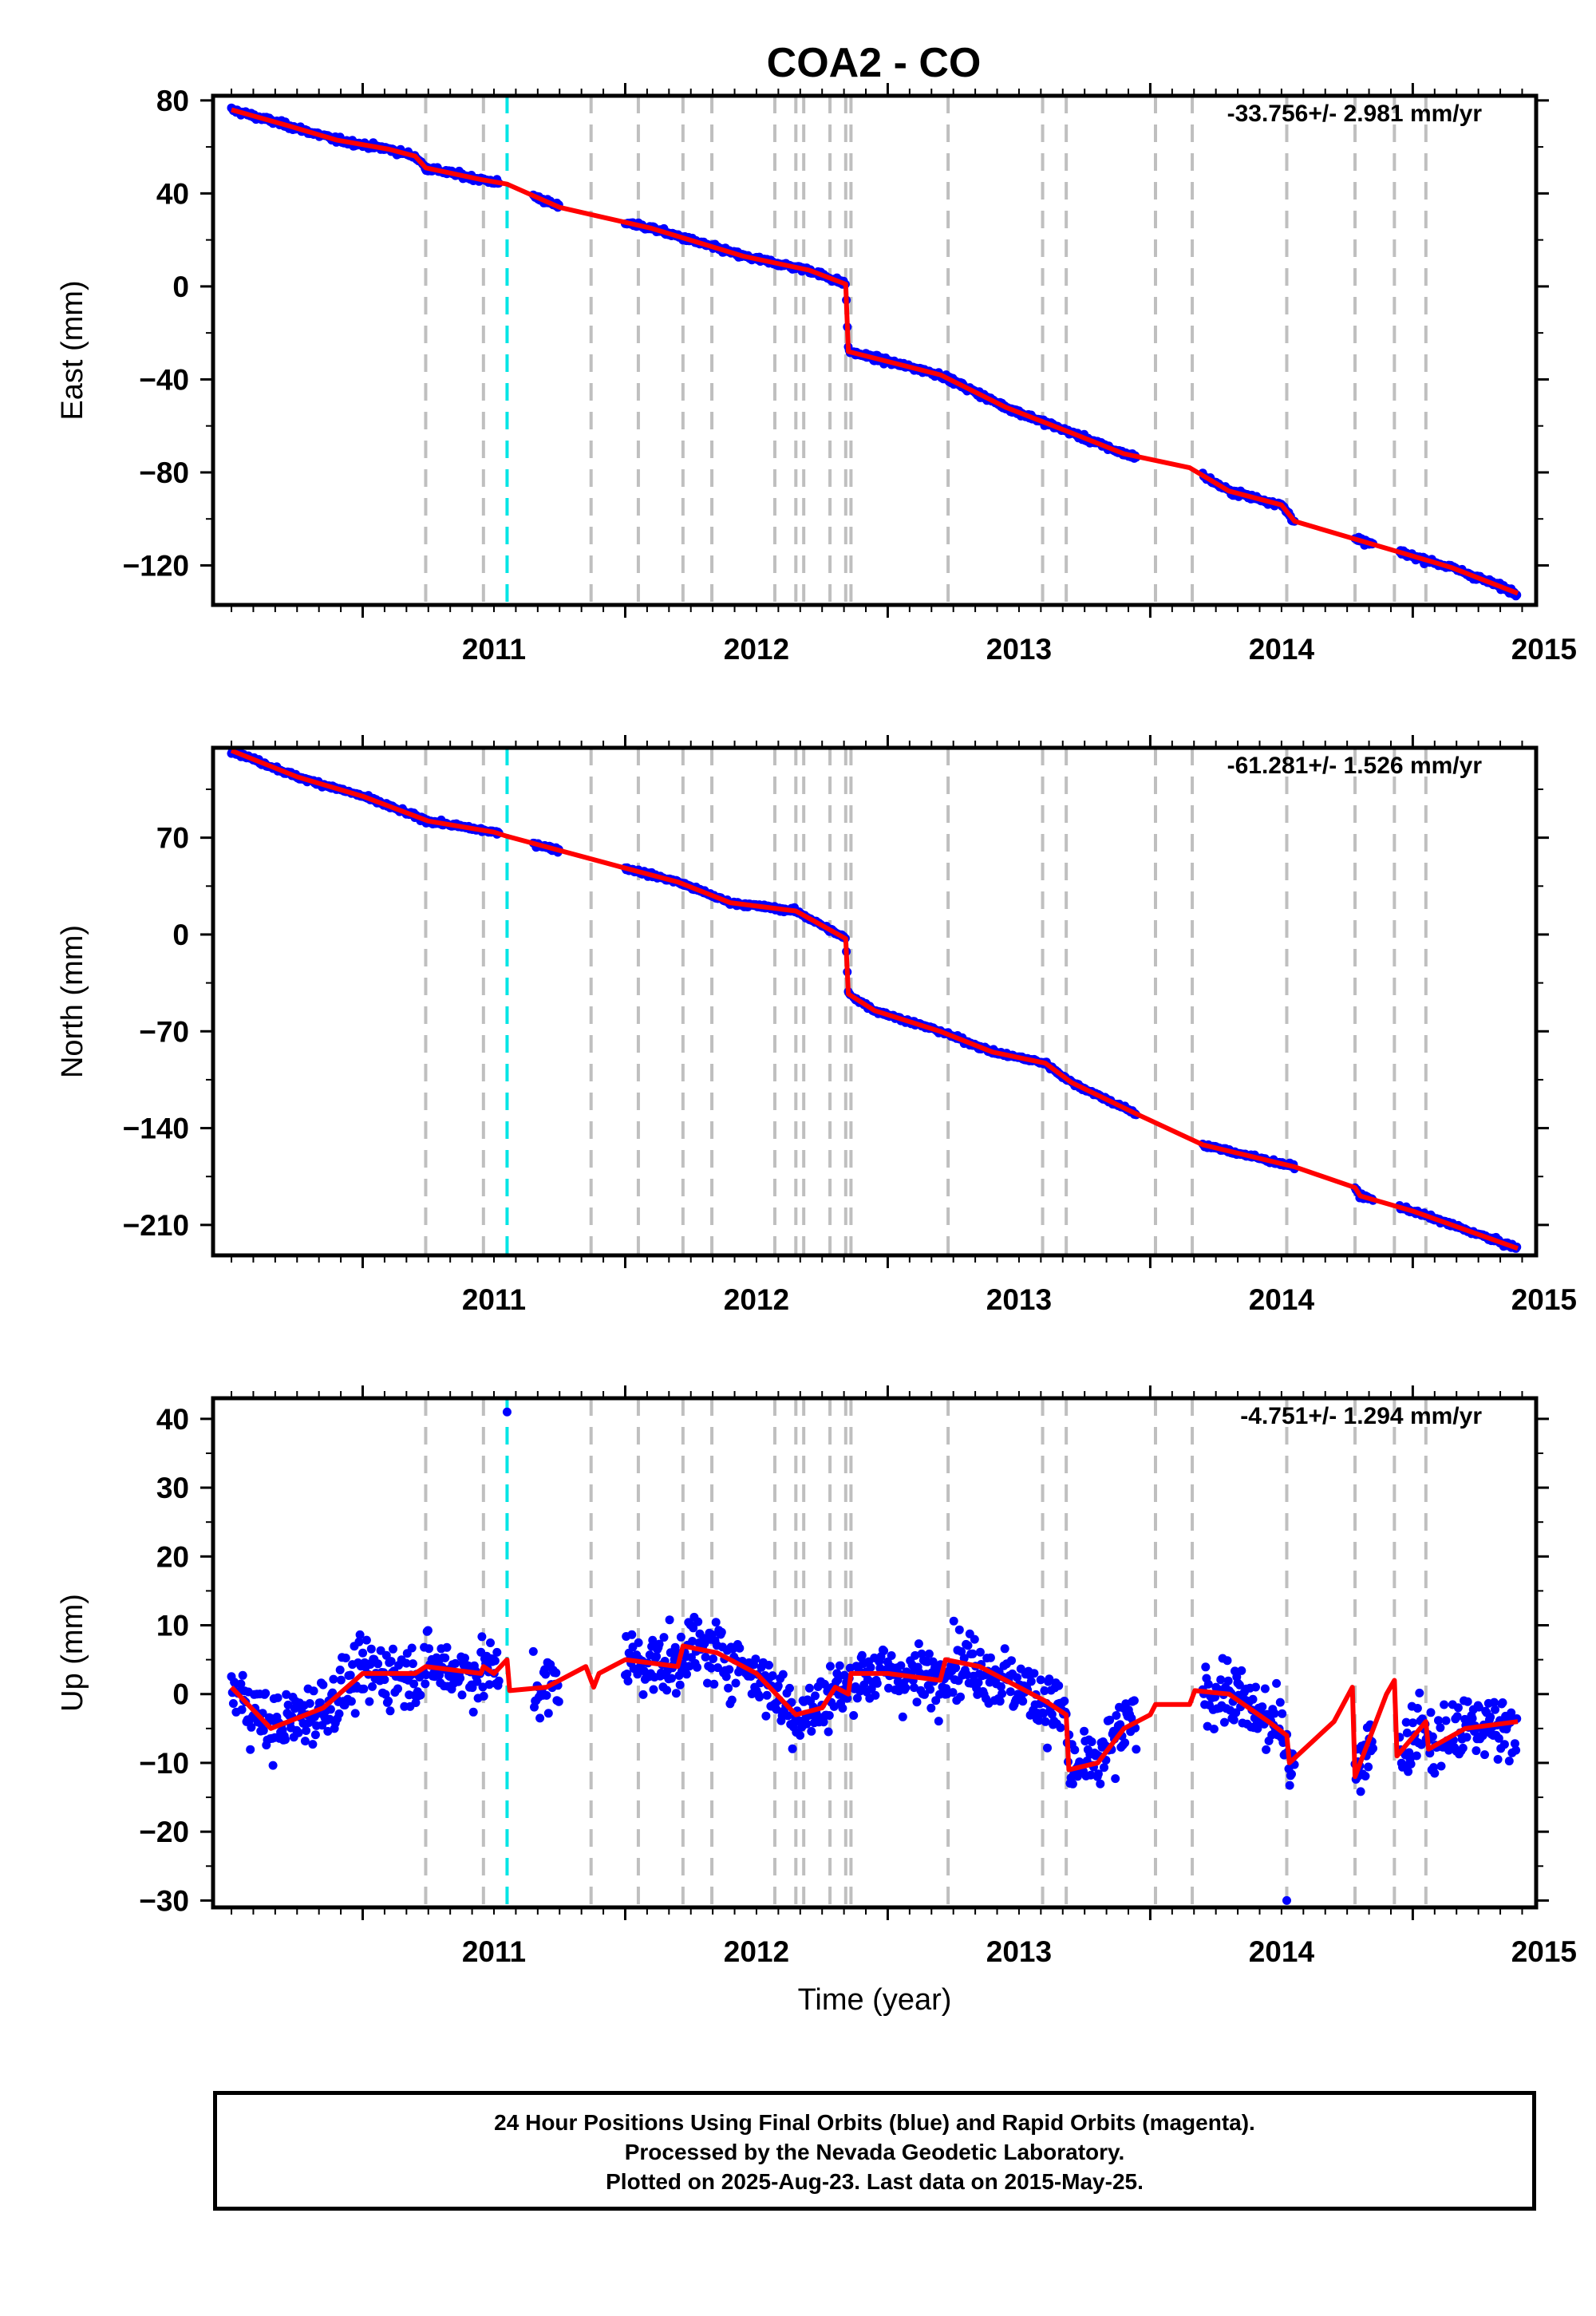 Image resolution: width=1596 pixels, height=2316 pixels. I want to click on rate-label: -61.281+/- 1.526 mm/yr, so click(1355, 766).